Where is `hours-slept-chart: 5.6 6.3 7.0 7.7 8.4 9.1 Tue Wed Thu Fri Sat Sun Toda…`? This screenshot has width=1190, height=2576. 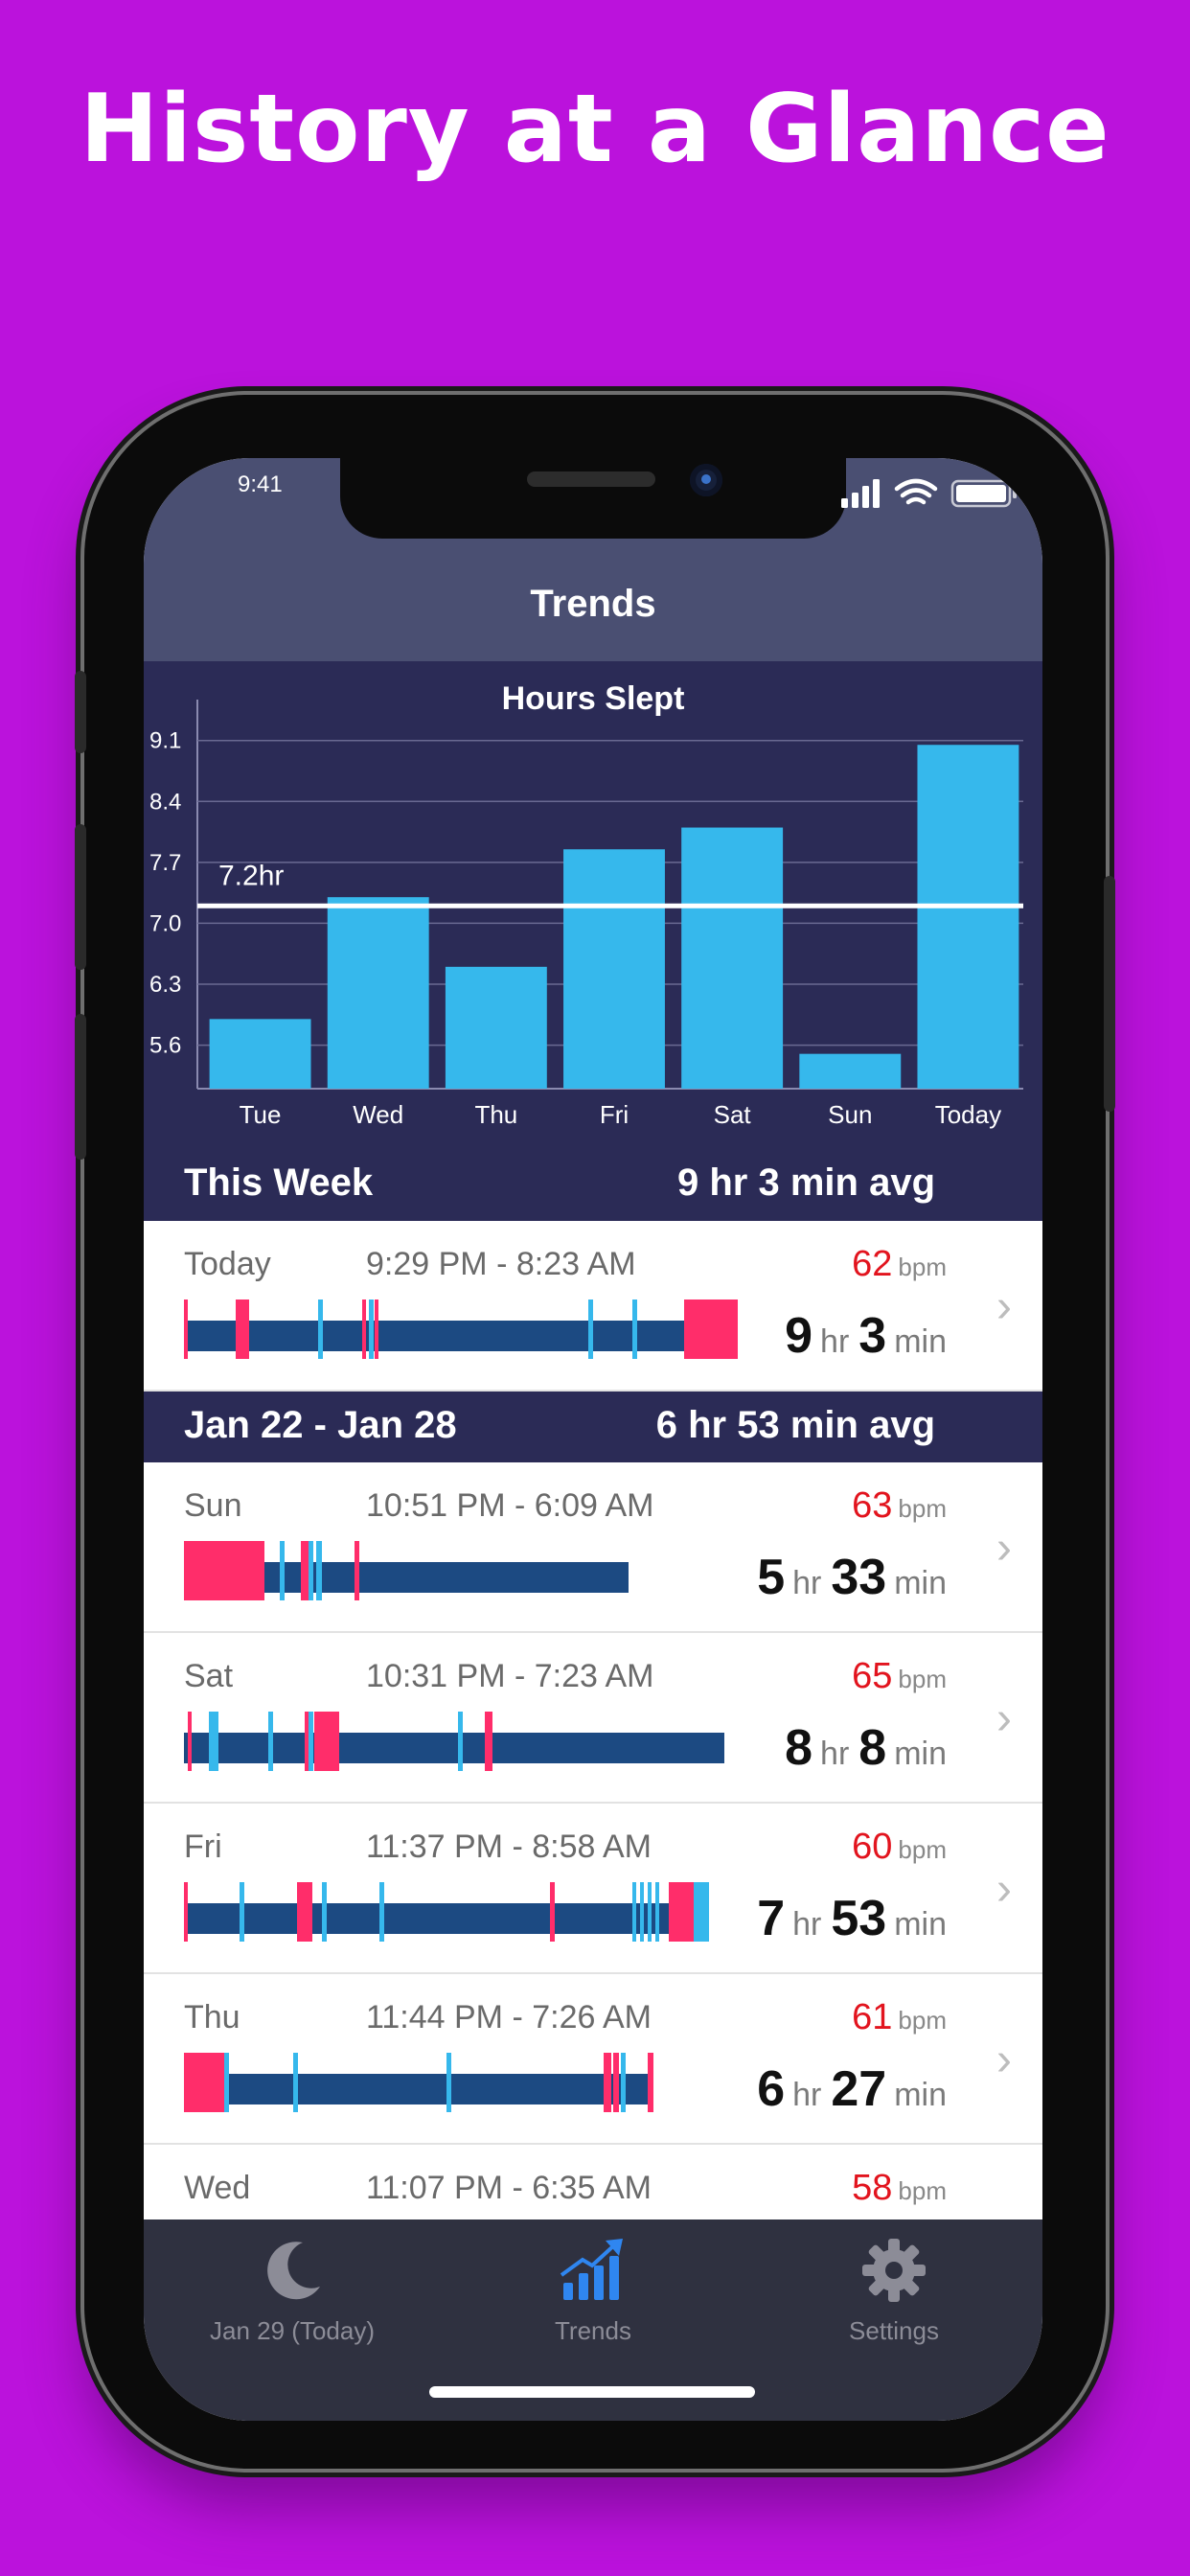 hours-slept-chart: 5.6 6.3 7.0 7.7 8.4 9.1 Tue Wed Thu Fri Sat Sun Toda… is located at coordinates (586, 914).